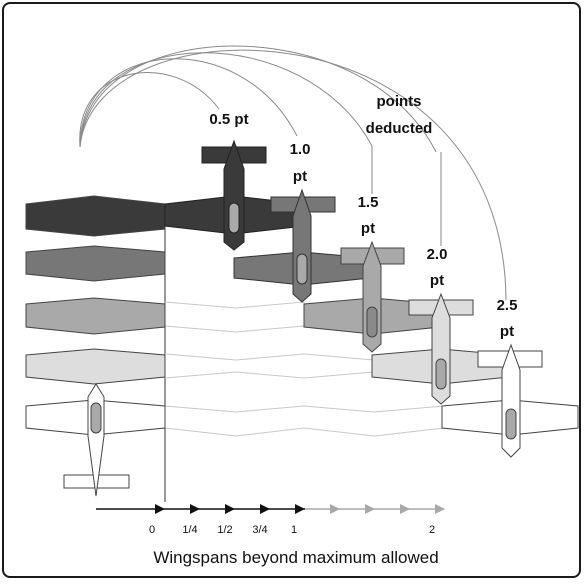 This screenshot has height=584, width=587. Describe the element at coordinates (224, 530) in the screenshot. I see `tick-1-2: 1/2` at that location.